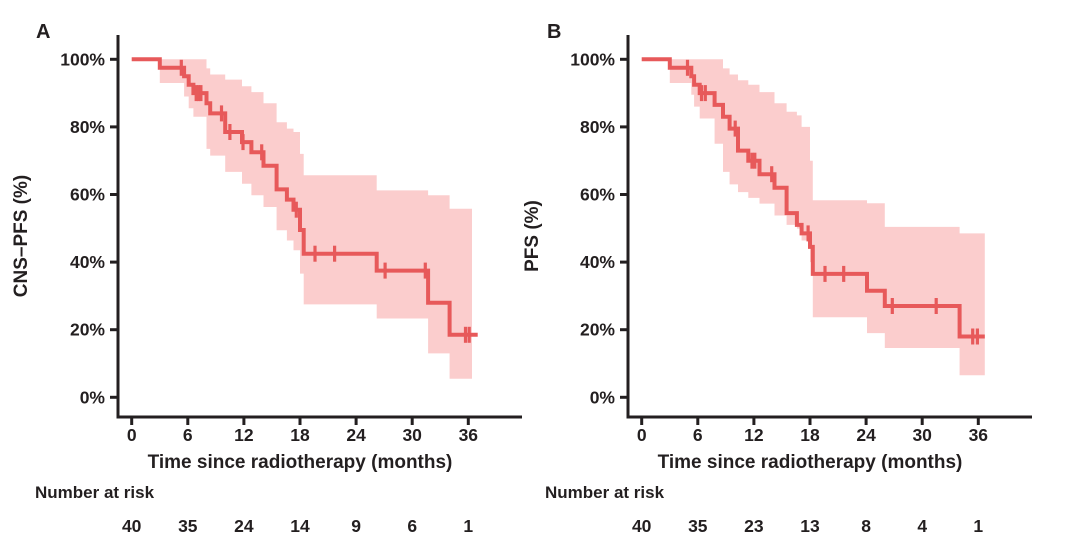 The image size is (1080, 551). What do you see at coordinates (922, 435) in the screenshot?
I see `x-tick-label-b: 30` at bounding box center [922, 435].